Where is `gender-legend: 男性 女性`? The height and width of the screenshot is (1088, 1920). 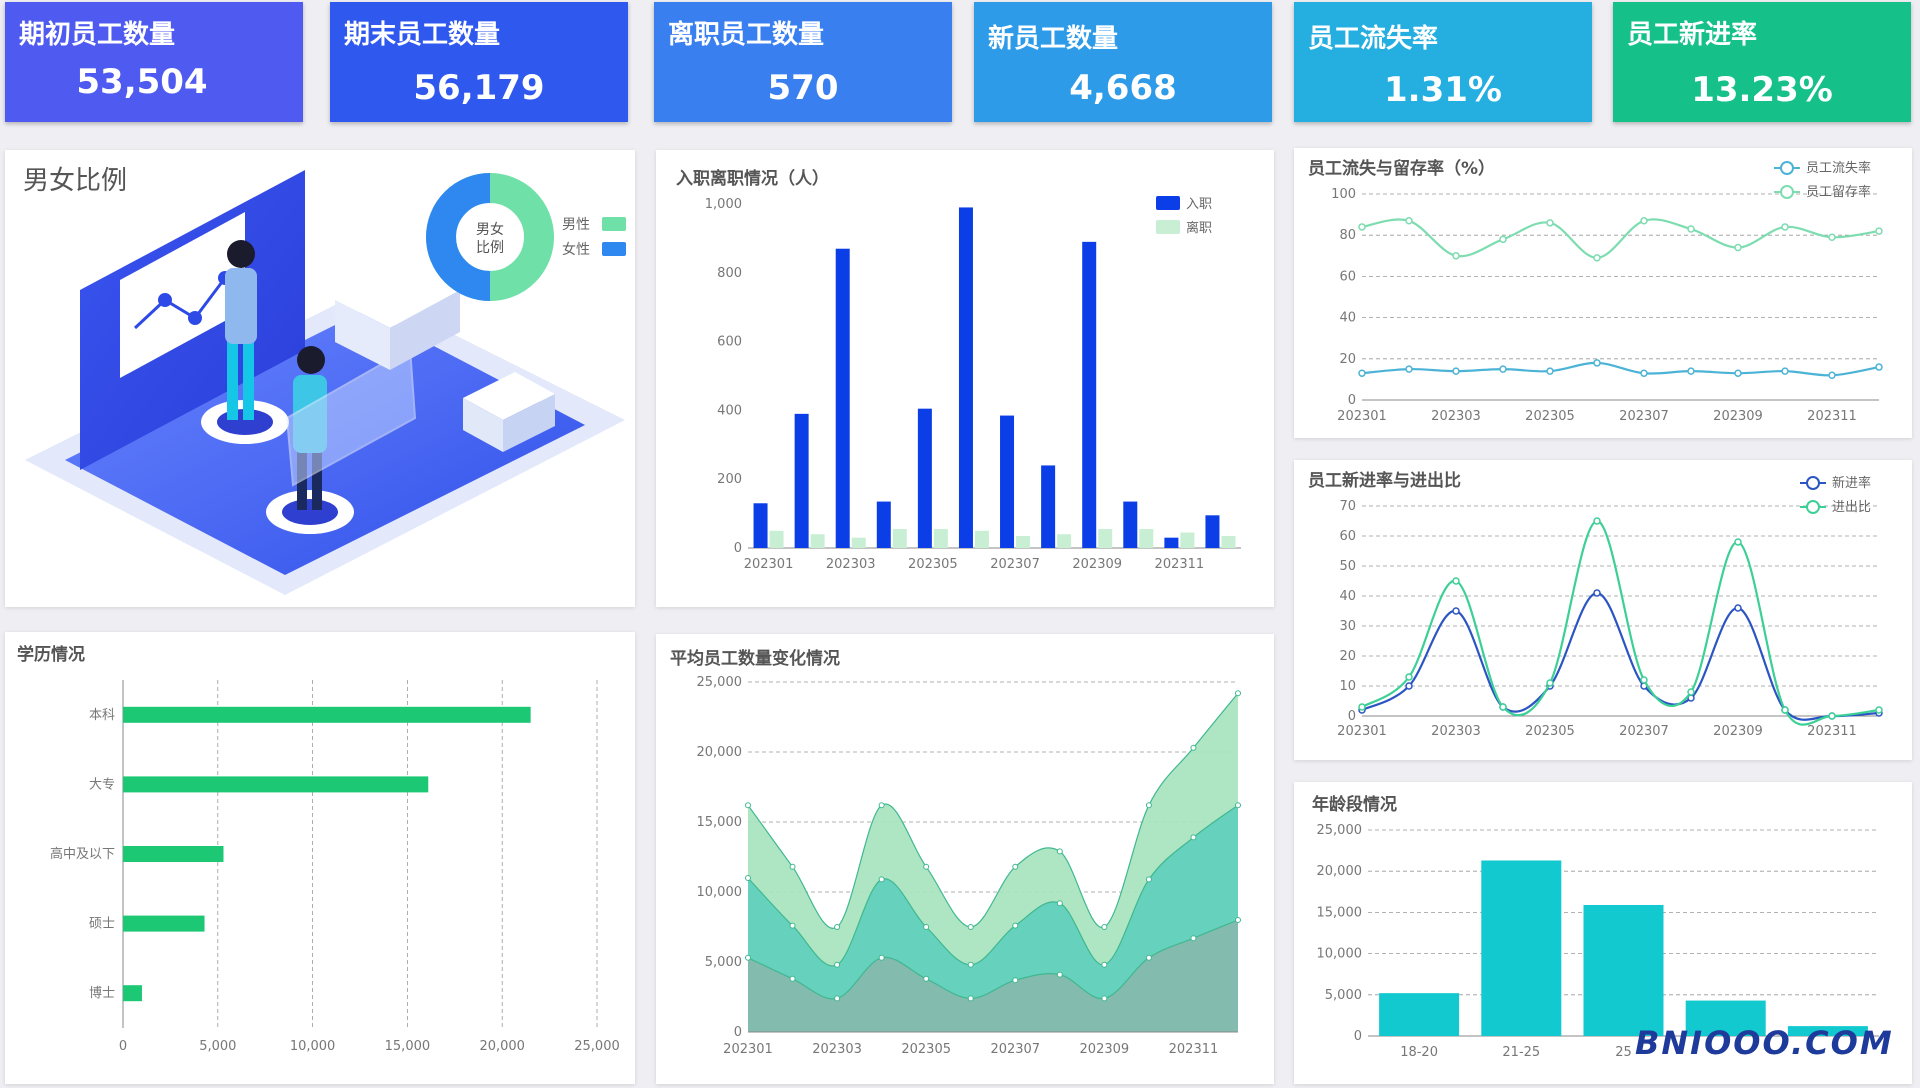
gender-legend: 男性 女性 is located at coordinates (594, 239).